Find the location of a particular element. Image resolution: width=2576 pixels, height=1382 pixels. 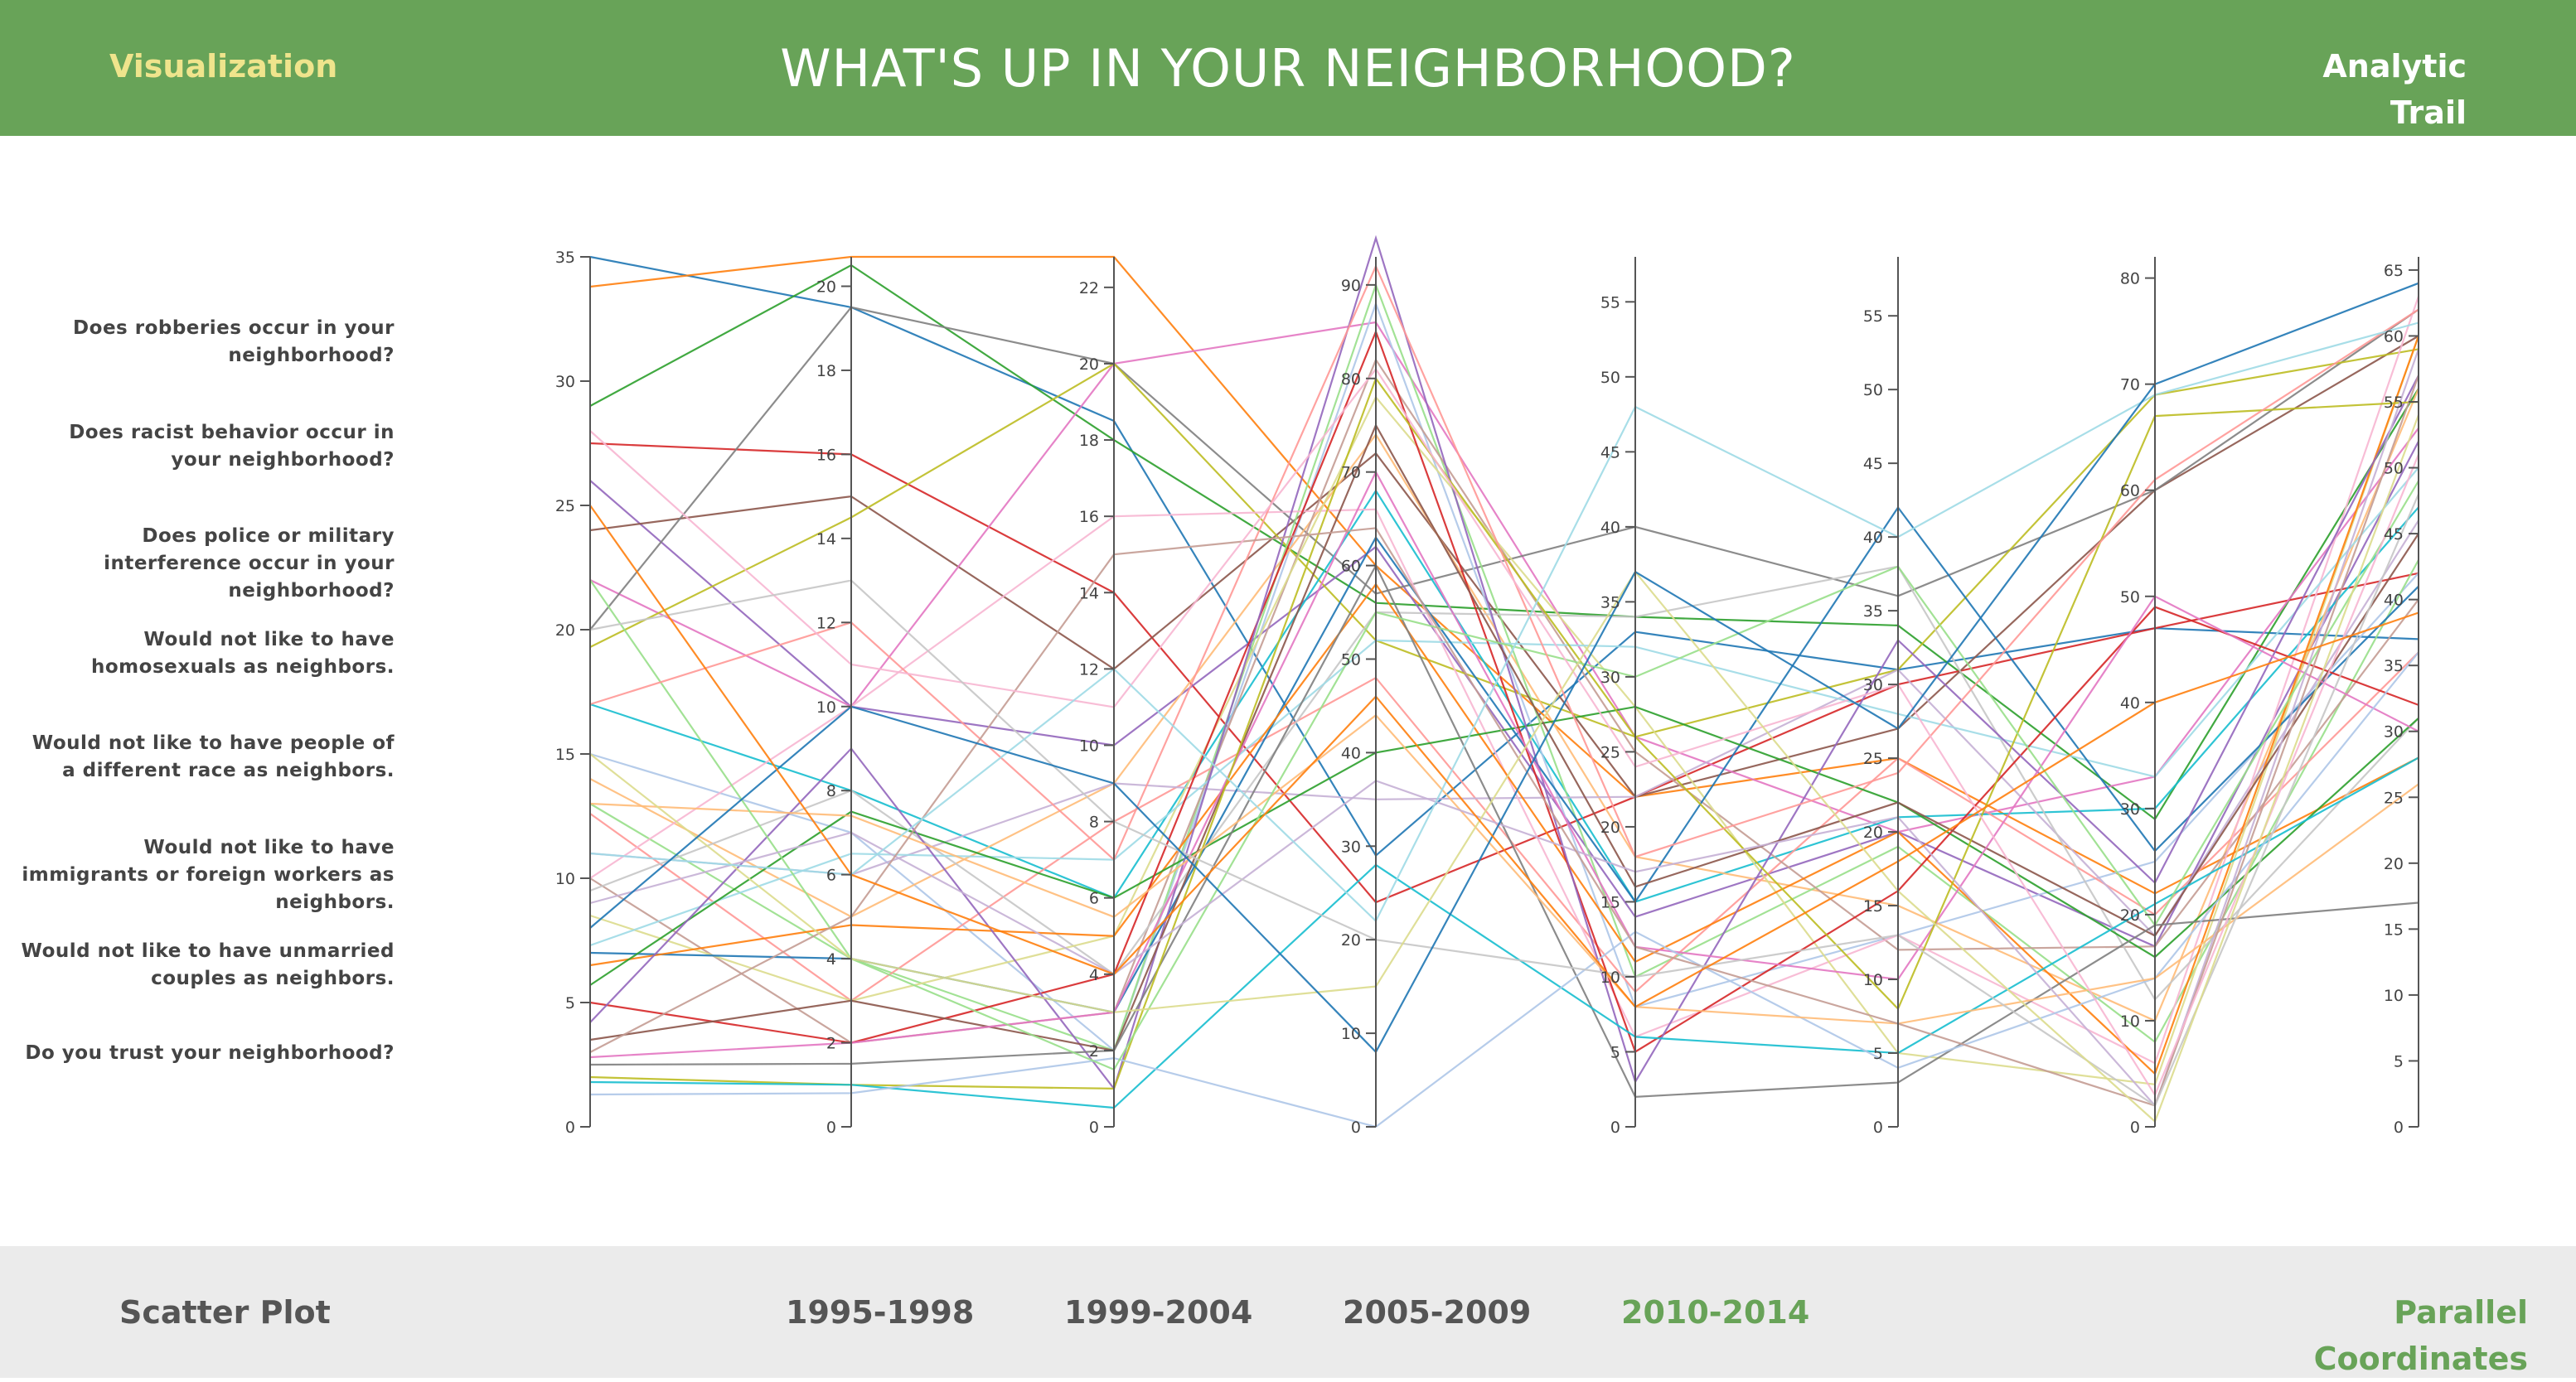

nav-analytic-trail-link: Analytic Trail is located at coordinates (2394, 89).